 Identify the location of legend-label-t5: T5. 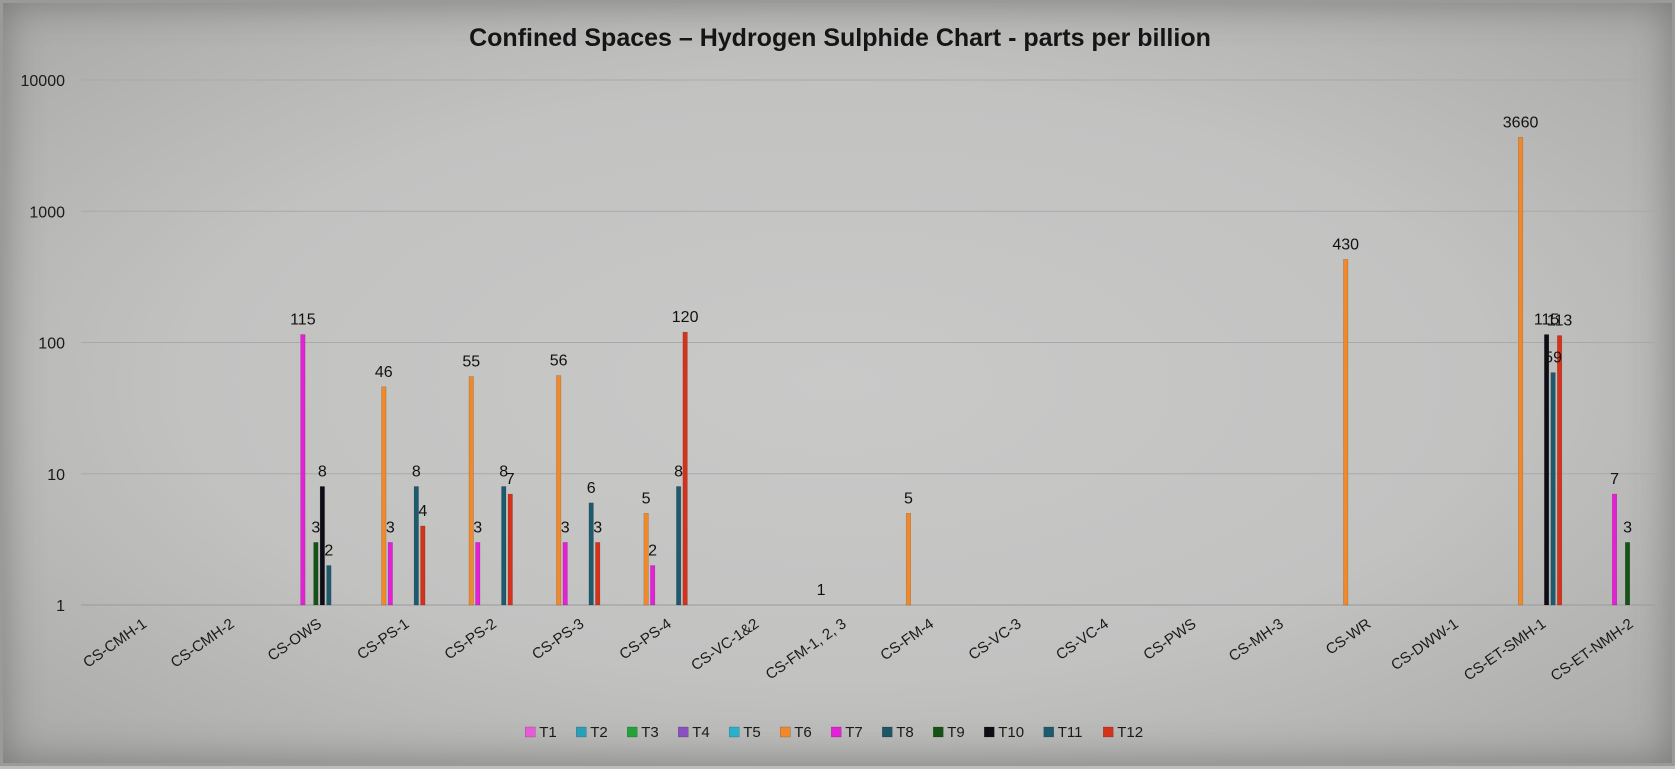
(752, 732).